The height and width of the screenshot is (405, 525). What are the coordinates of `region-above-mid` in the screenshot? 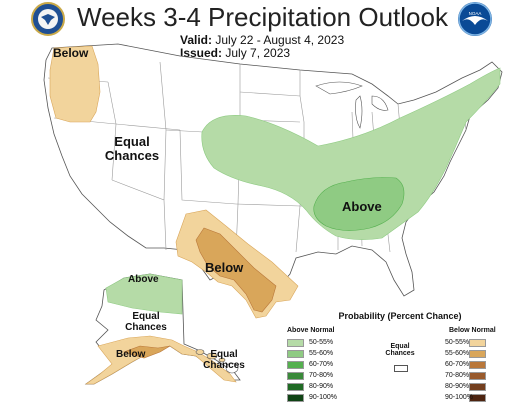 It's located at (359, 204).